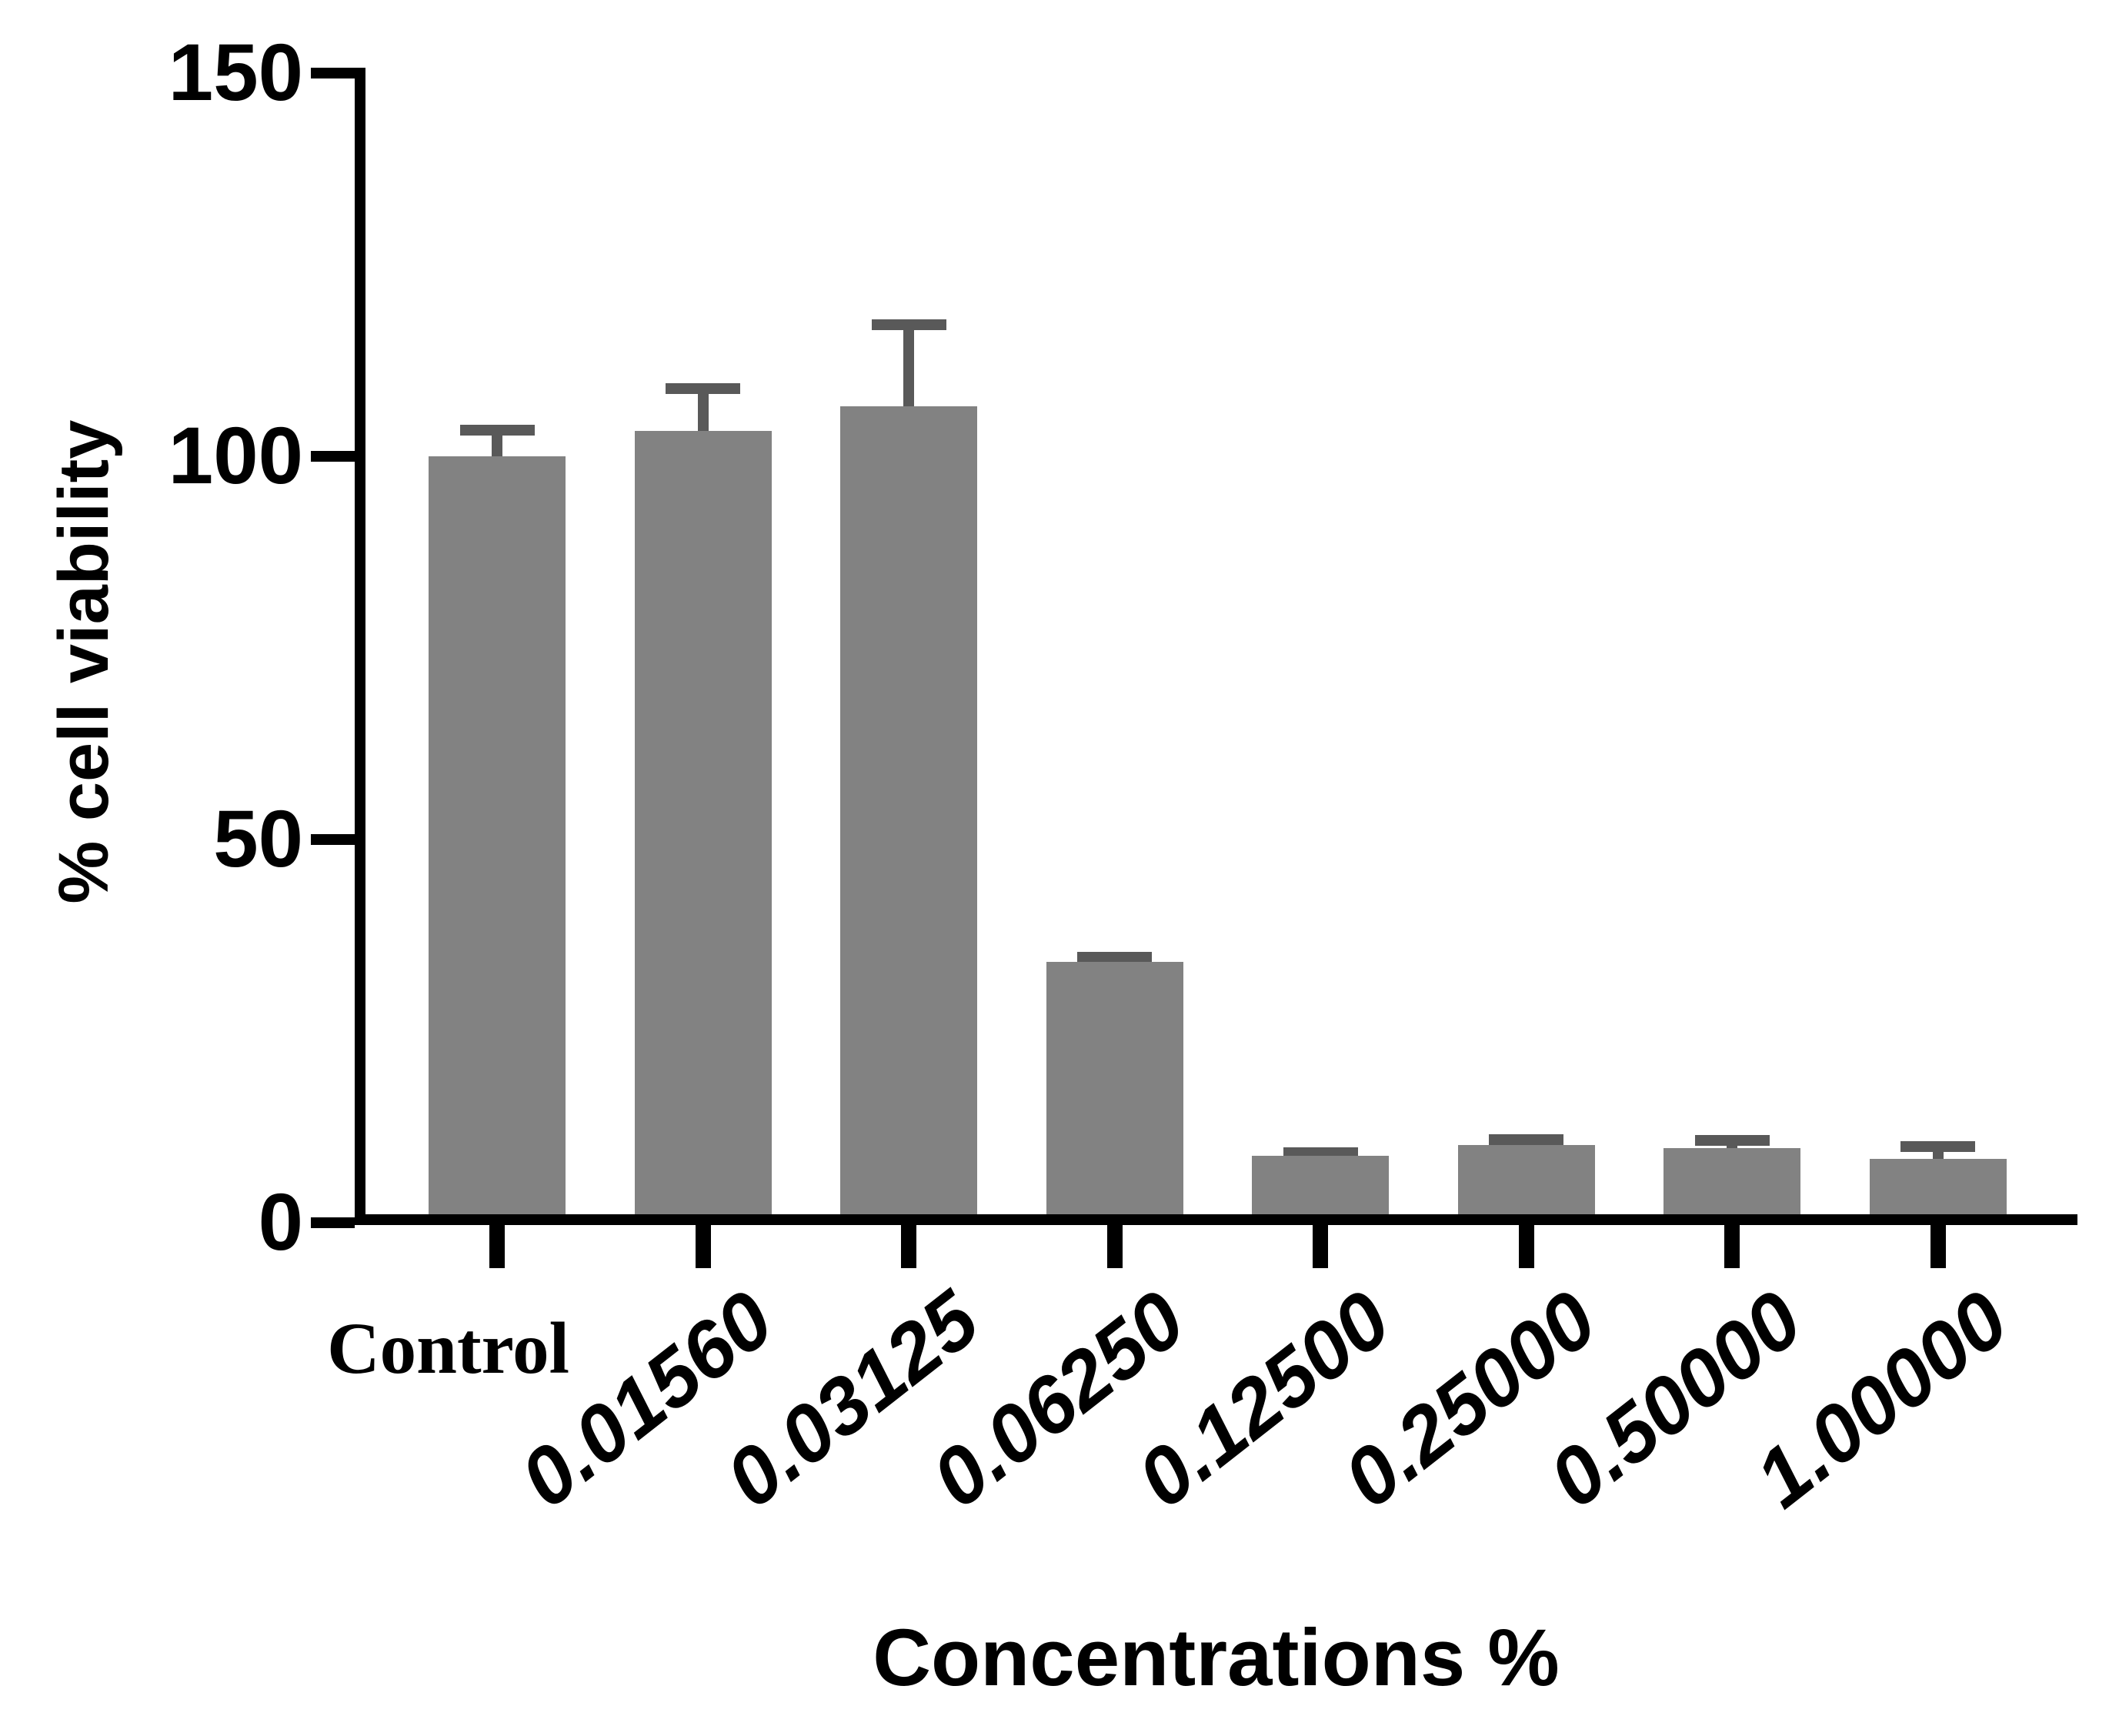 The width and height of the screenshot is (2119, 1736). I want to click on x-tick-label: Control, so click(448, 1348).